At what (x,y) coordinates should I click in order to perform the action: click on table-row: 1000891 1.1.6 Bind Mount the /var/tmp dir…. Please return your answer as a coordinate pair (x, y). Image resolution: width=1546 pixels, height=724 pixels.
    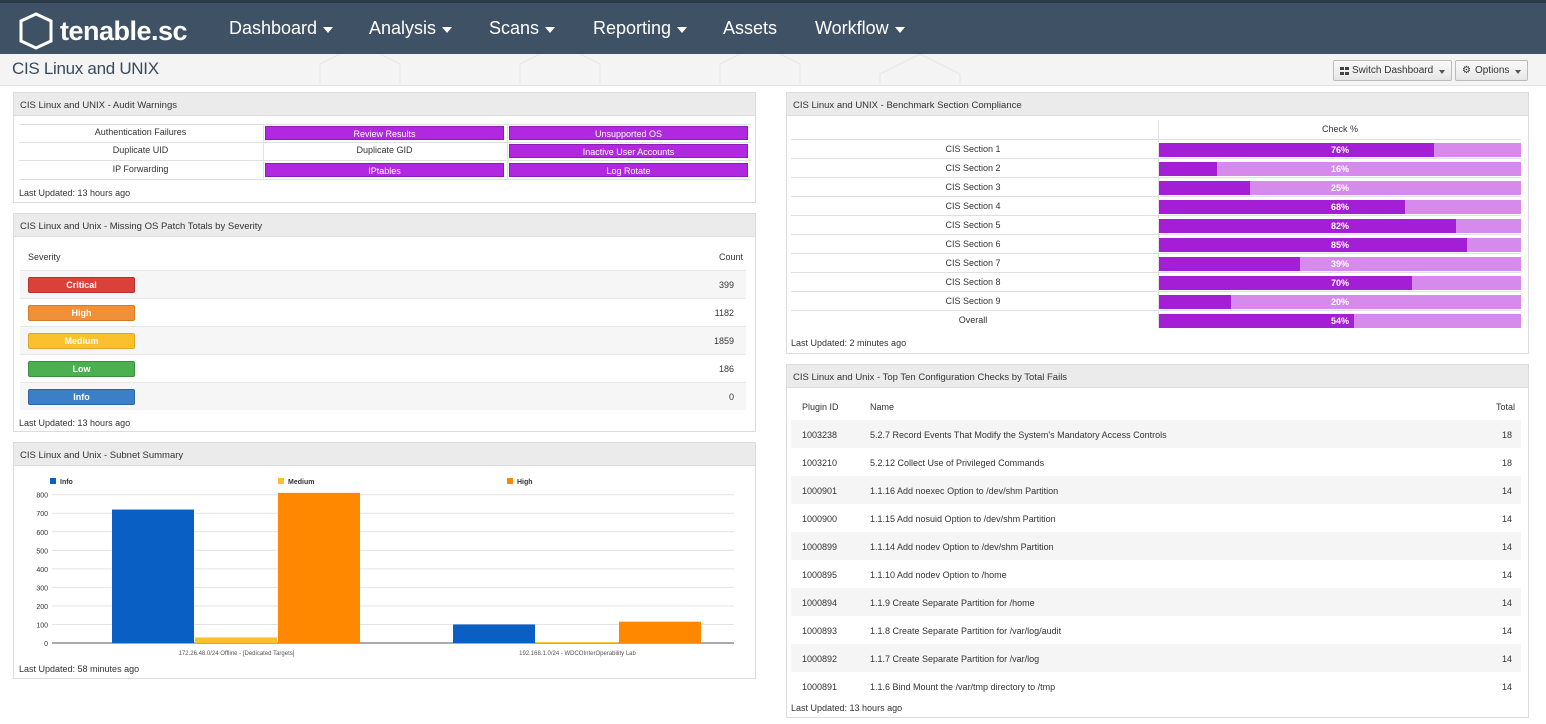
    Looking at the image, I should click on (1156, 686).